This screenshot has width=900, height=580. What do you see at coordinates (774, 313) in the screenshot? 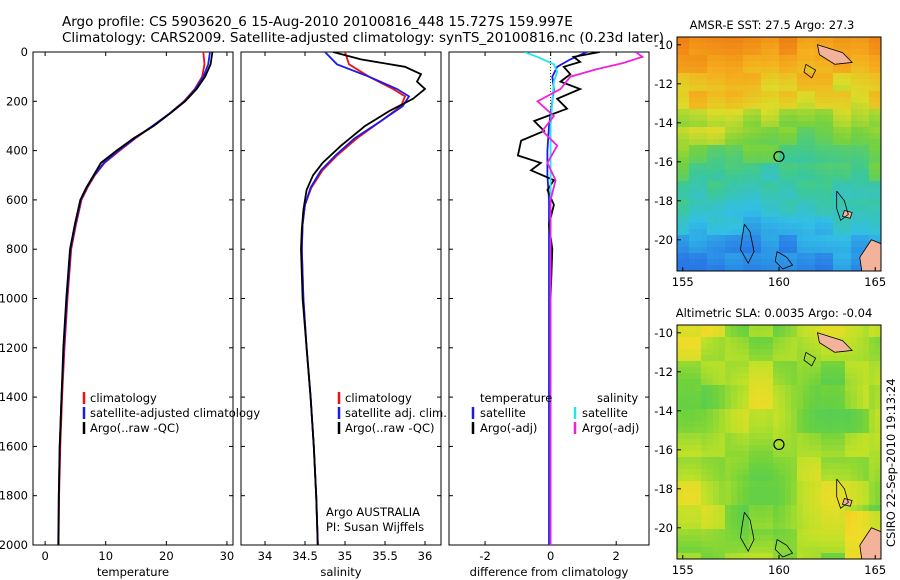
I see `sla-map-title: Altimetric SLA: 0.0035 Argo: -0.04` at bounding box center [774, 313].